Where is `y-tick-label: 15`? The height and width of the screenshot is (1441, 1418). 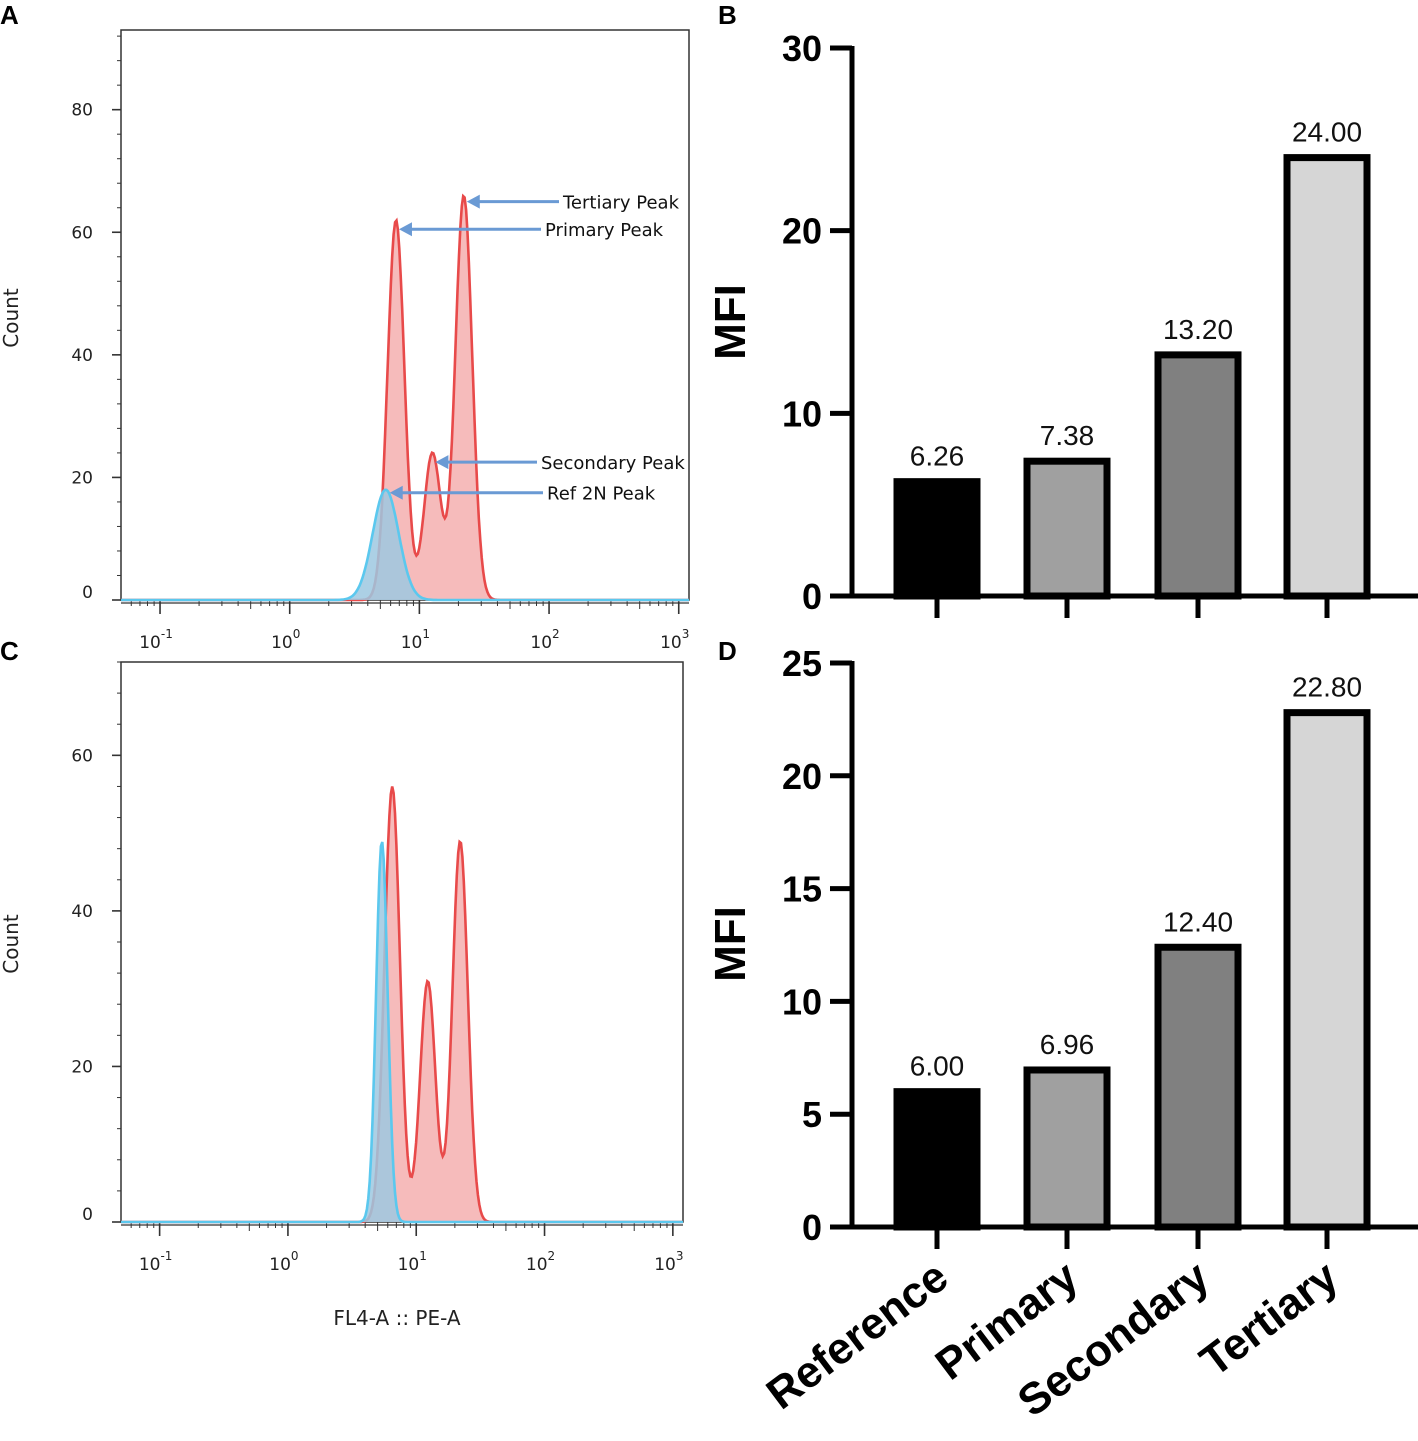
y-tick-label: 15 is located at coordinates (802, 889).